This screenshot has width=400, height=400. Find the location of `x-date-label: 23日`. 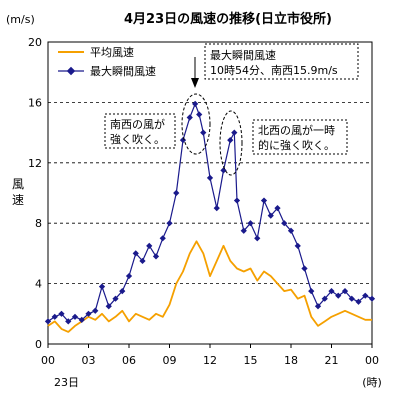

x-date-label: 23日 is located at coordinates (66, 382).